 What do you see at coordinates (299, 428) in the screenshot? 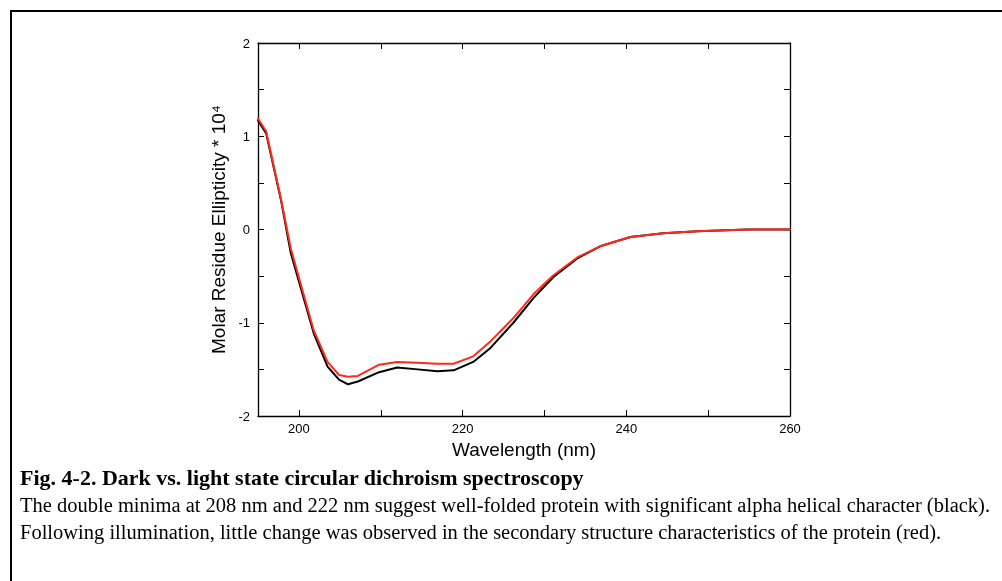
I see `x-tick-label: 200` at bounding box center [299, 428].